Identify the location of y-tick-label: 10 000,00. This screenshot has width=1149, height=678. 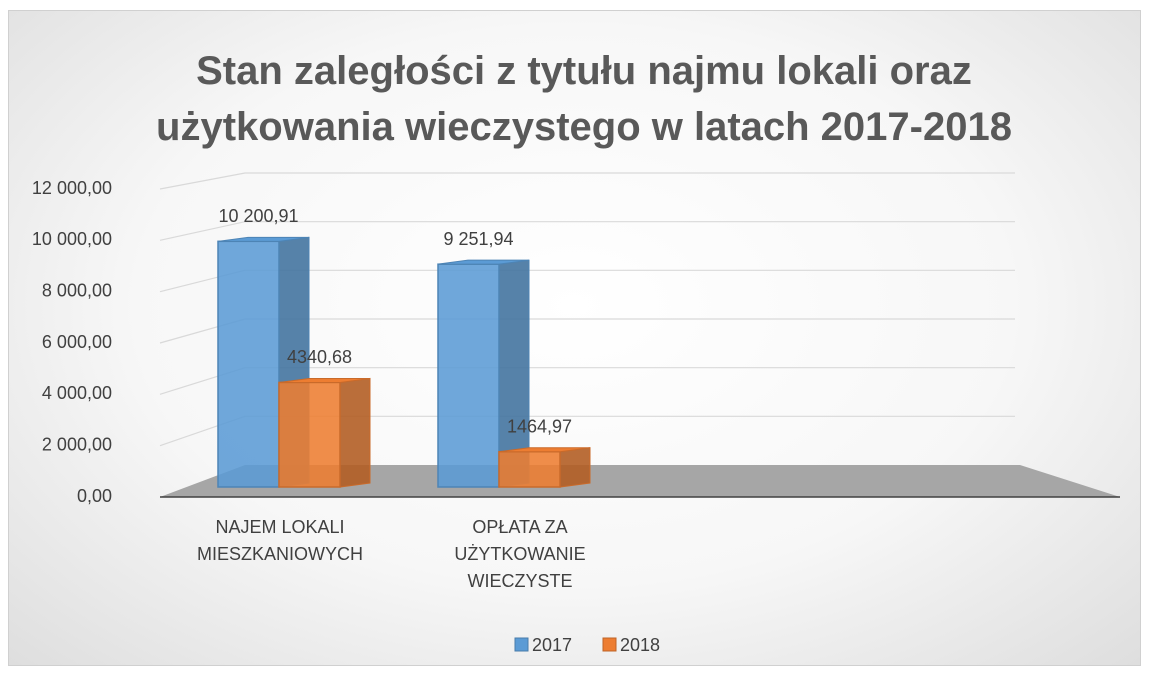
(72, 239).